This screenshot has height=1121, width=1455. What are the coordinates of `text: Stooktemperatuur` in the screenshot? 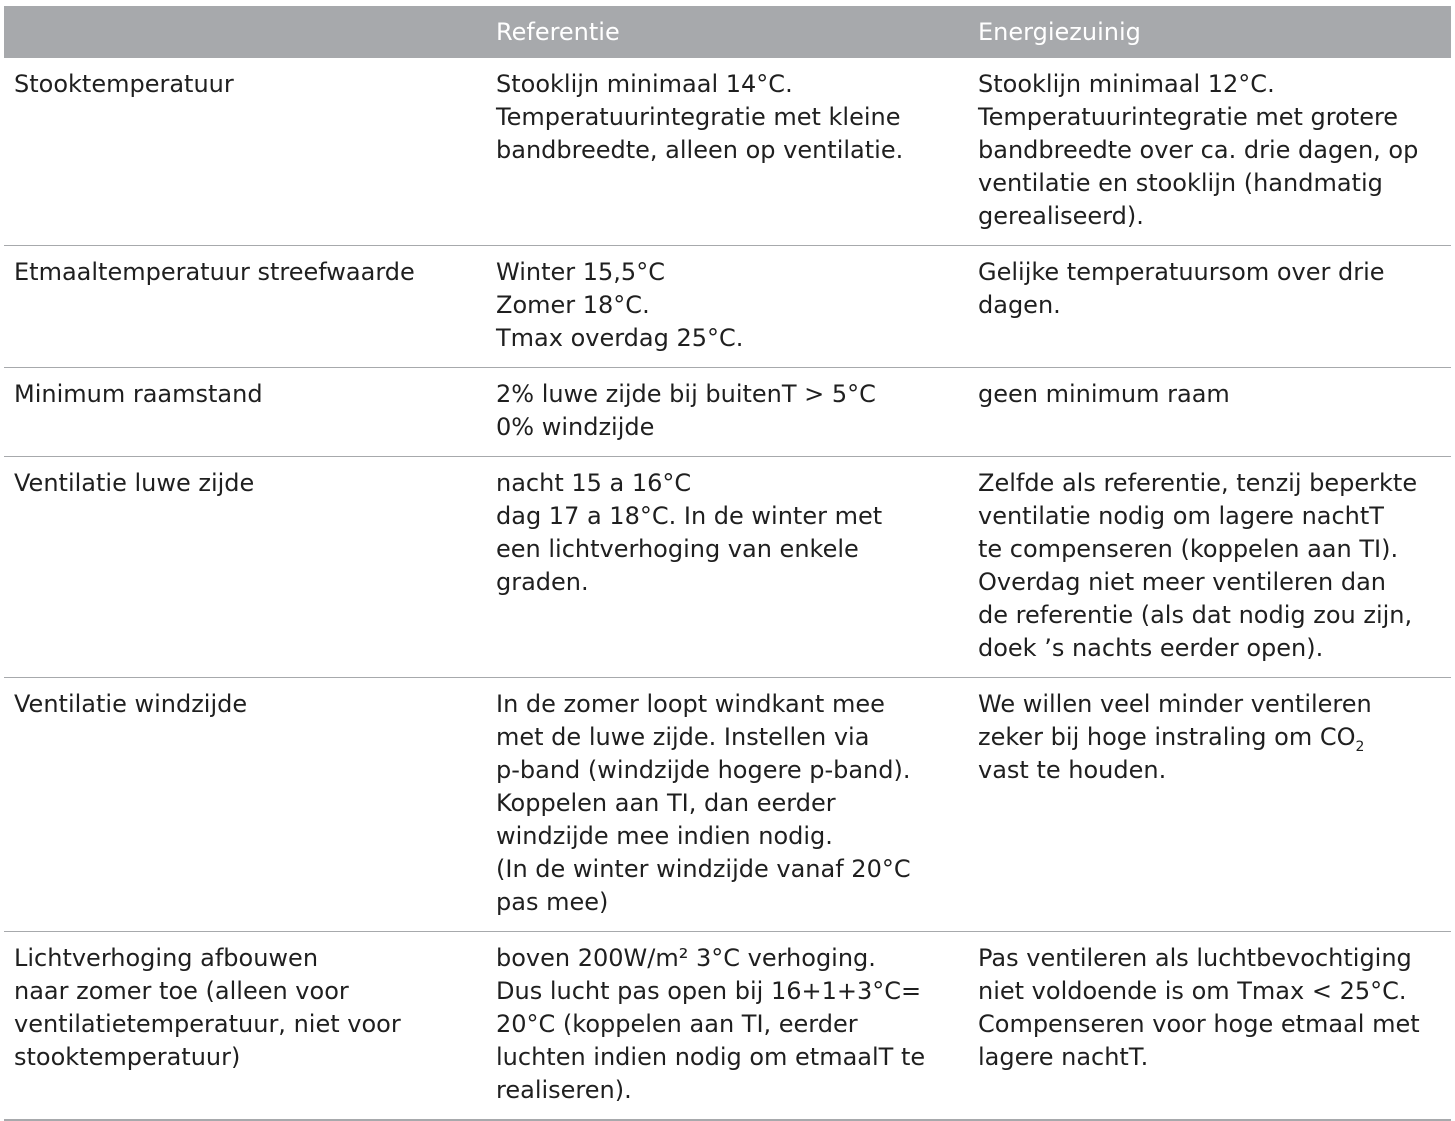 It's located at (124, 84).